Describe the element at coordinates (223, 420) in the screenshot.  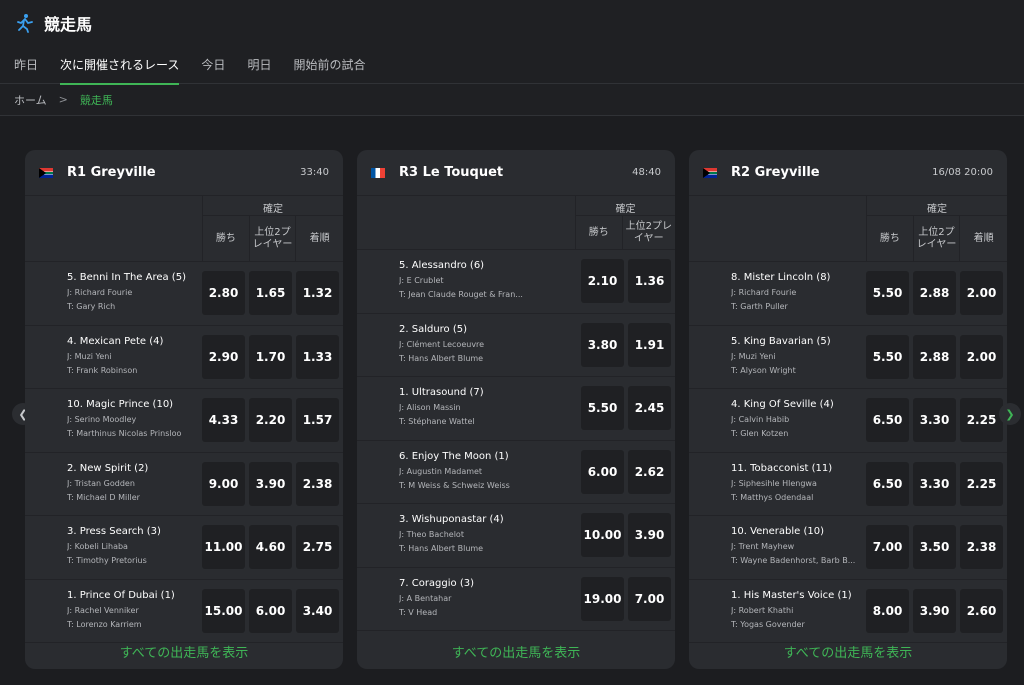
I see `odds-win-button: 4.33` at that location.